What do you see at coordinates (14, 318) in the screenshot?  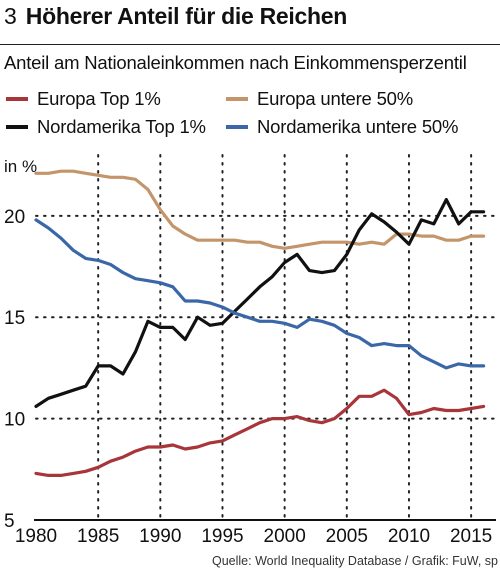 I see `y-tick-label: 15` at bounding box center [14, 318].